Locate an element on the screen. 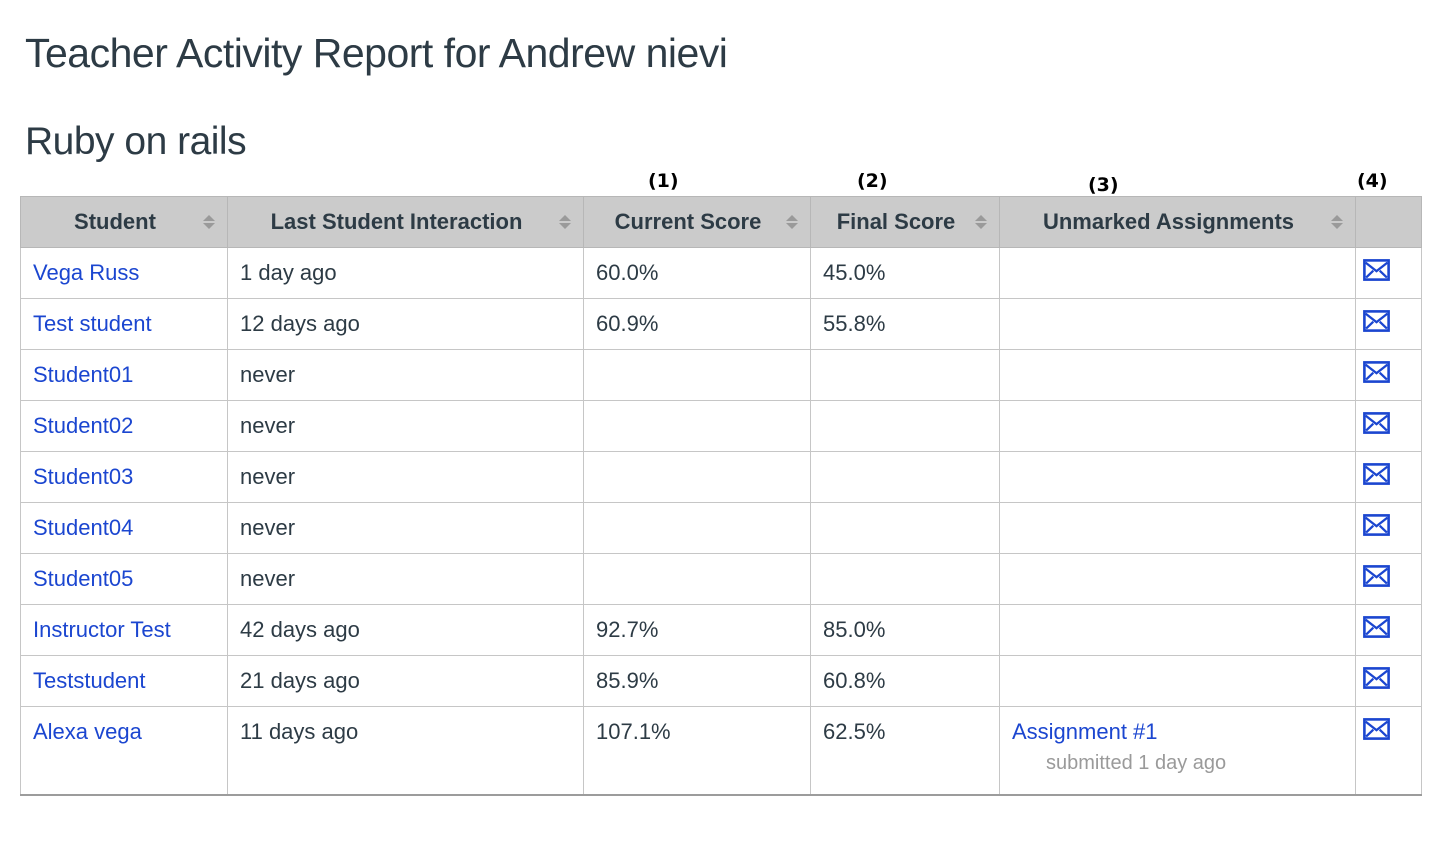  assignment-link: Assignment #1 is located at coordinates (1085, 731).